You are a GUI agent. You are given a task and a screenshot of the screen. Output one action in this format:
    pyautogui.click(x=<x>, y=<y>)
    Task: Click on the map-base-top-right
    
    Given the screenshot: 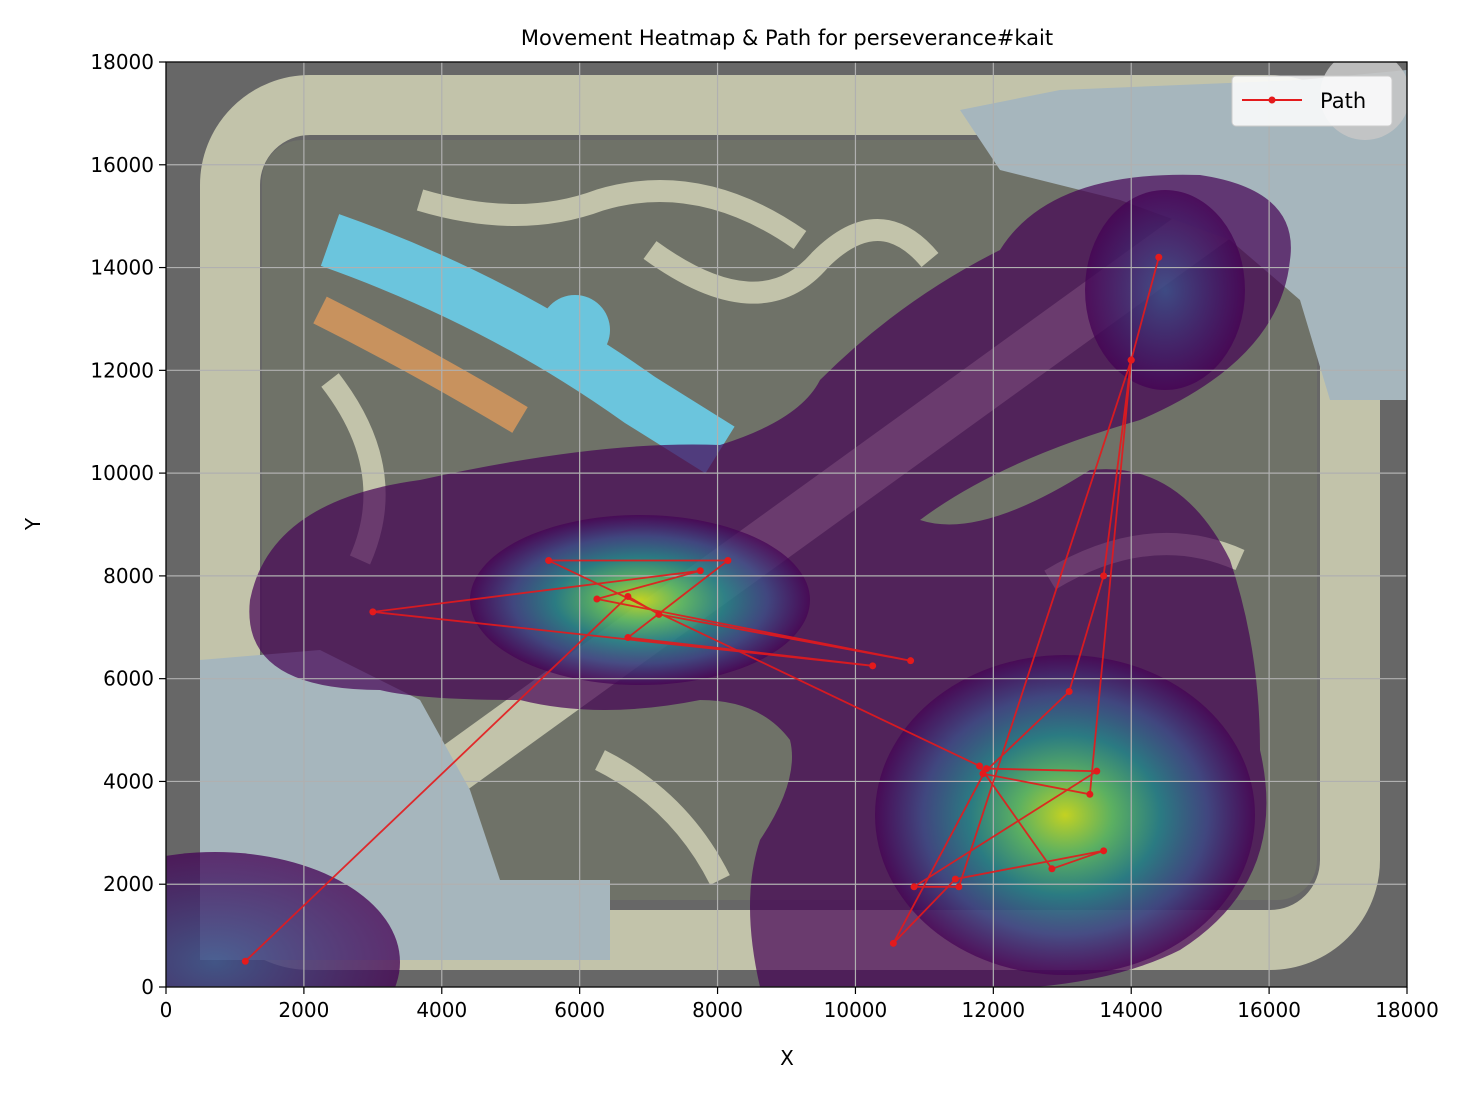 What is the action you would take?
    pyautogui.click(x=1183, y=235)
    